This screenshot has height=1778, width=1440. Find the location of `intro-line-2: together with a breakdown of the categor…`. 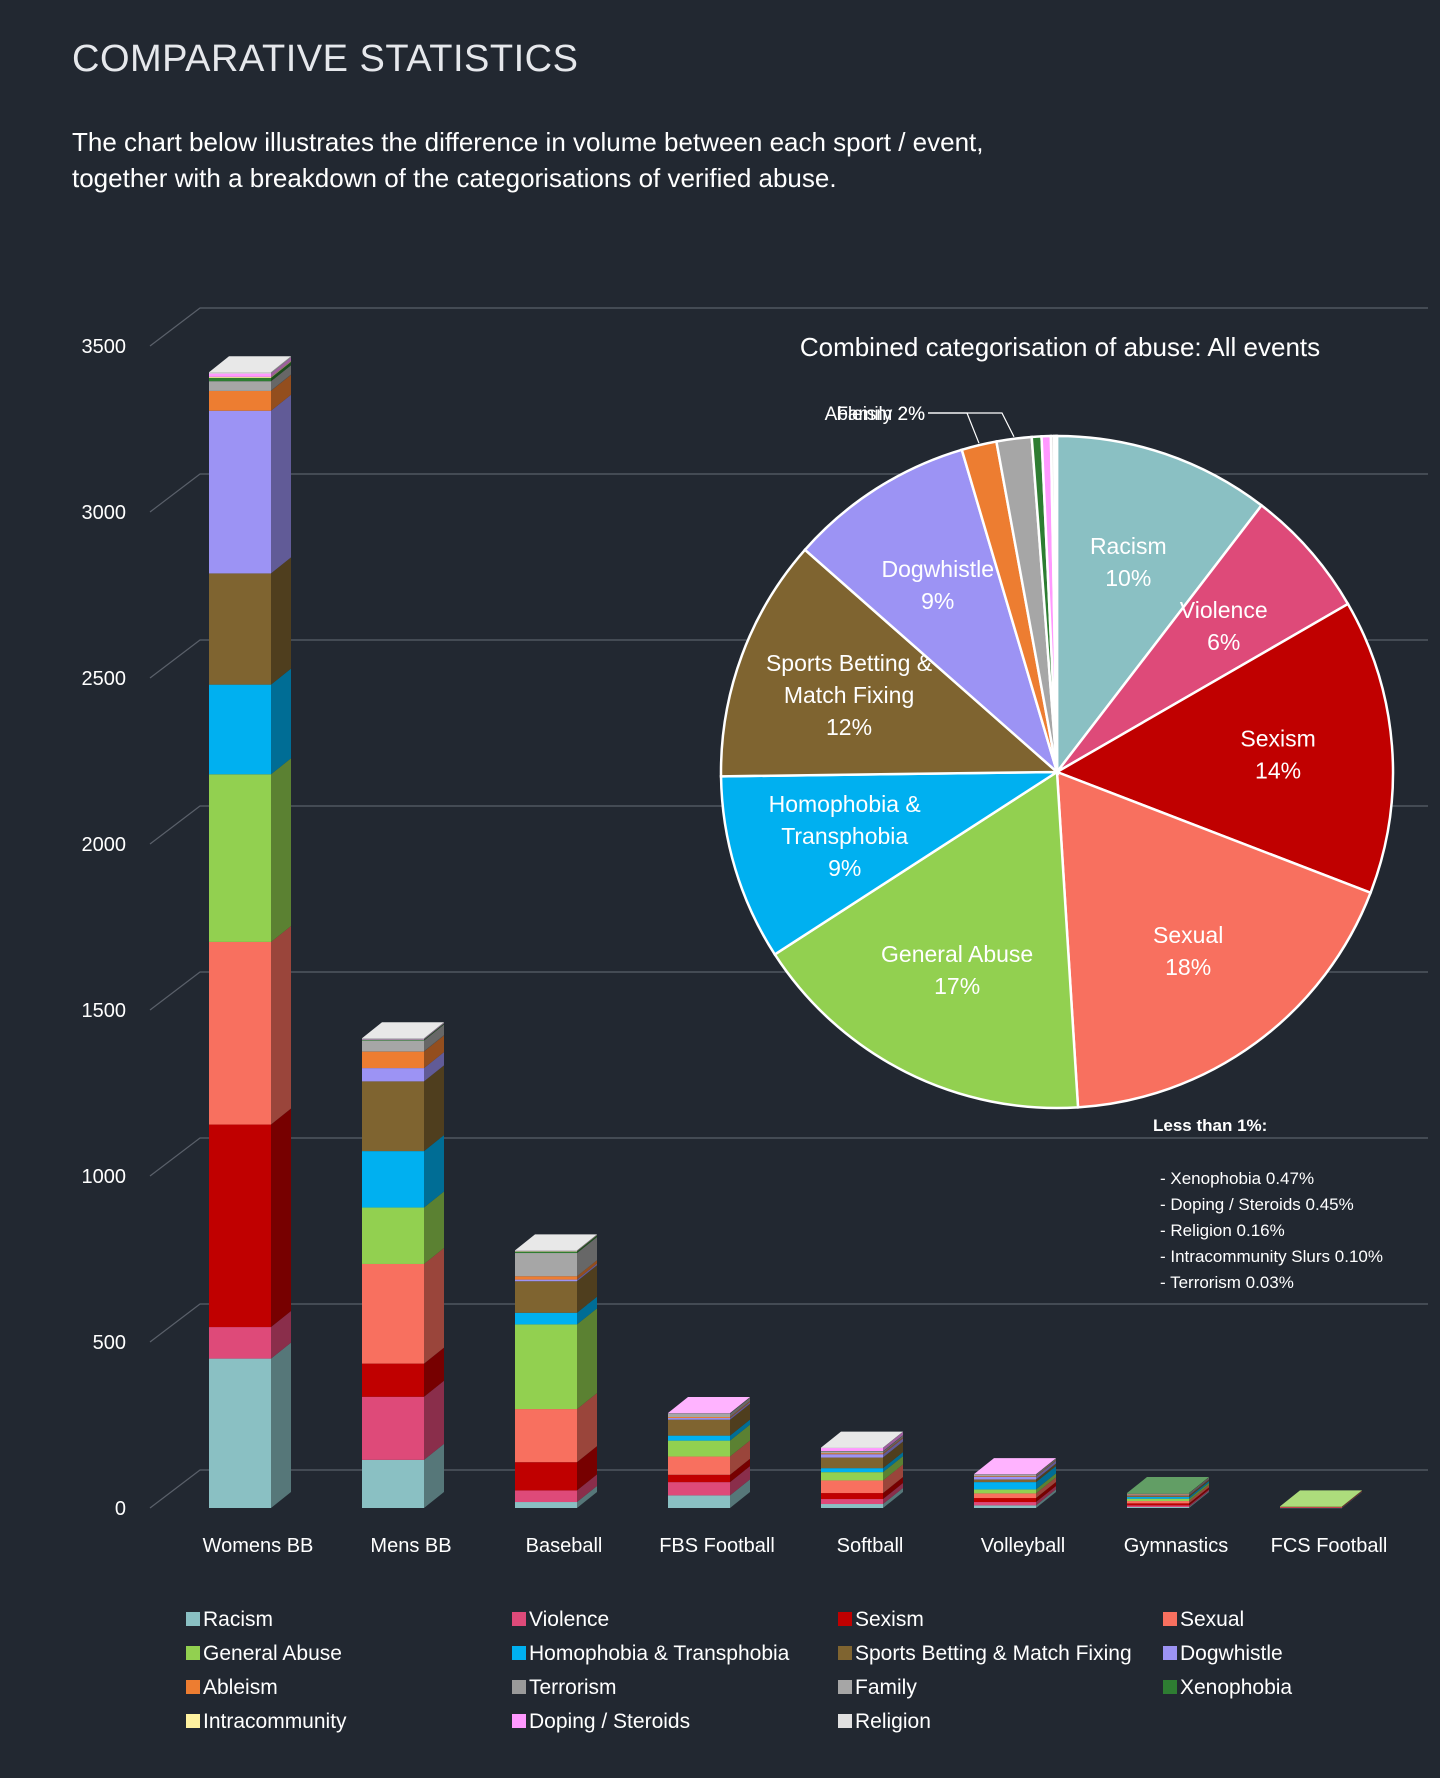

intro-line-2: together with a breakdown of the categor… is located at coordinates (454, 178).